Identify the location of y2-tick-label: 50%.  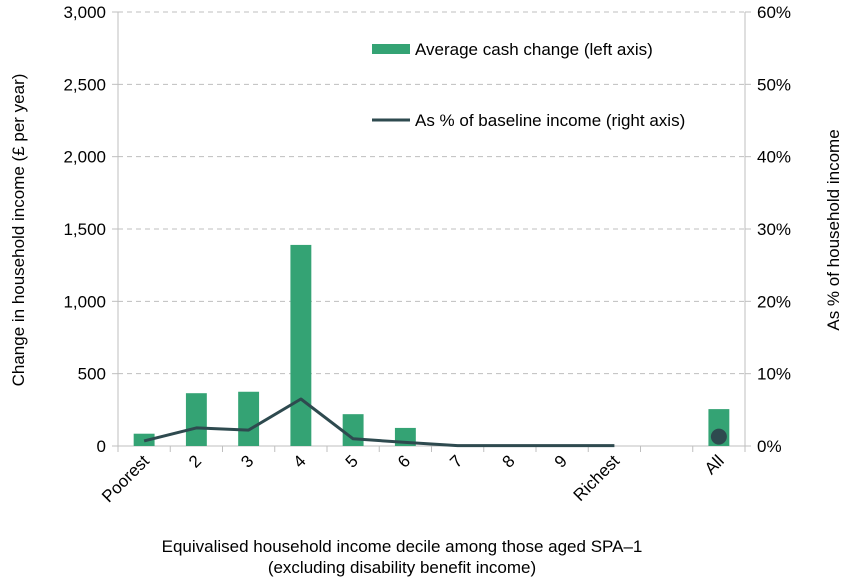
(774, 84).